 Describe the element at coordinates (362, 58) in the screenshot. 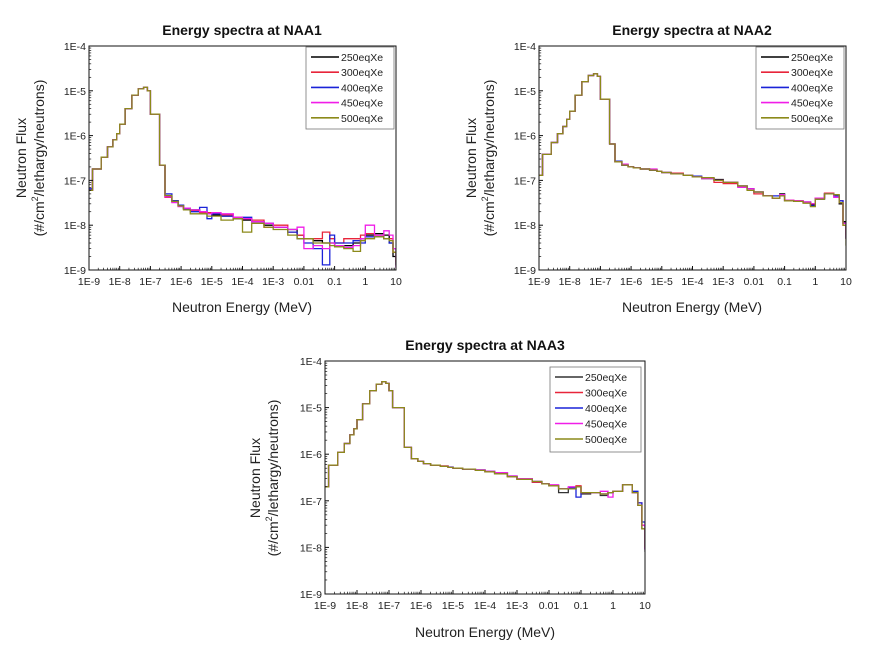

I see `legend-label: 250eqXe` at that location.